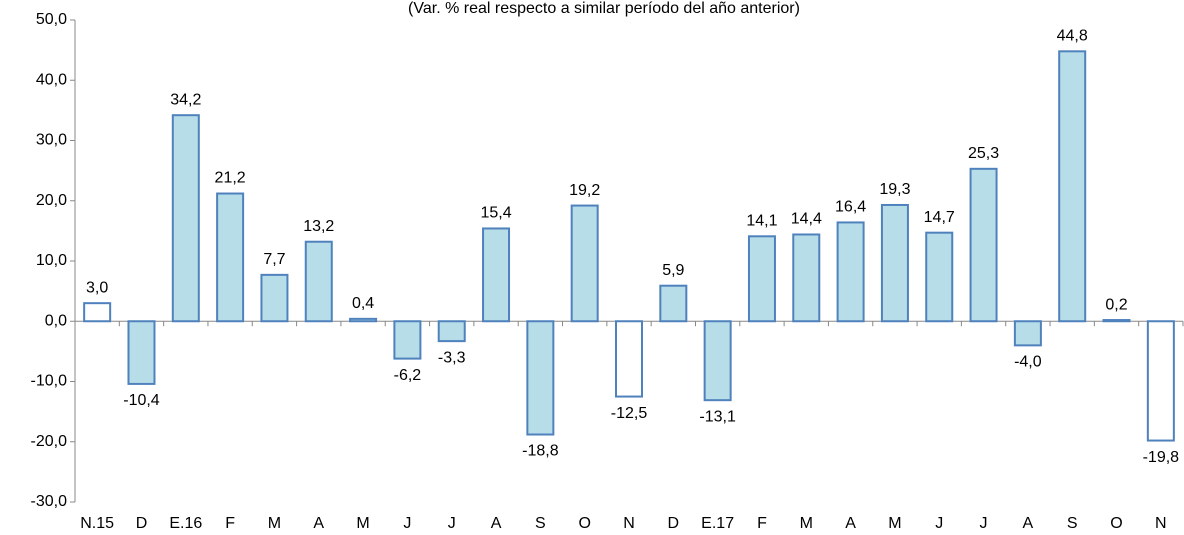  What do you see at coordinates (1161, 457) in the screenshot?
I see `data-label: -19,8` at bounding box center [1161, 457].